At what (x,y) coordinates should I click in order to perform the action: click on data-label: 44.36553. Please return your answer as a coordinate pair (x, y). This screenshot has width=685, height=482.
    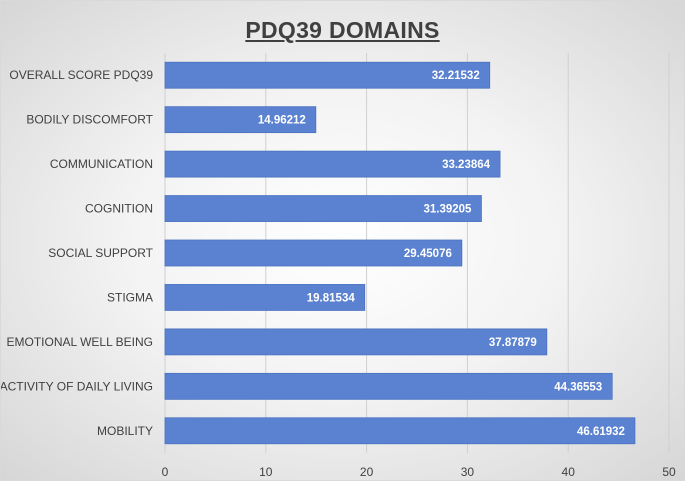
    Looking at the image, I should click on (578, 387).